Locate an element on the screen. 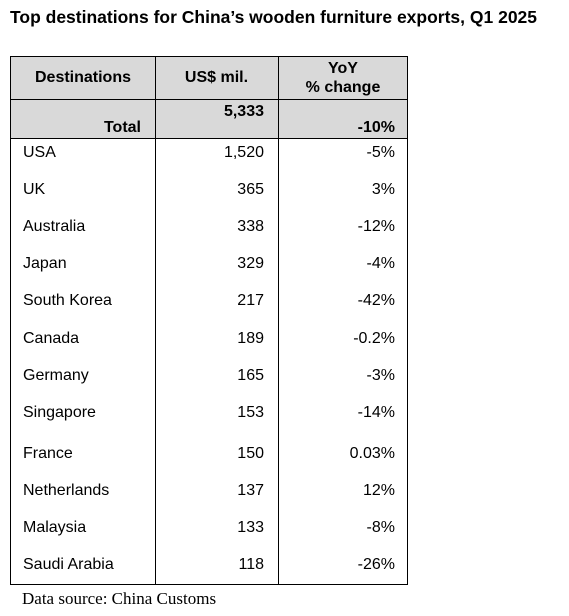 The width and height of the screenshot is (569, 616). destination: Australia is located at coordinates (54, 227).